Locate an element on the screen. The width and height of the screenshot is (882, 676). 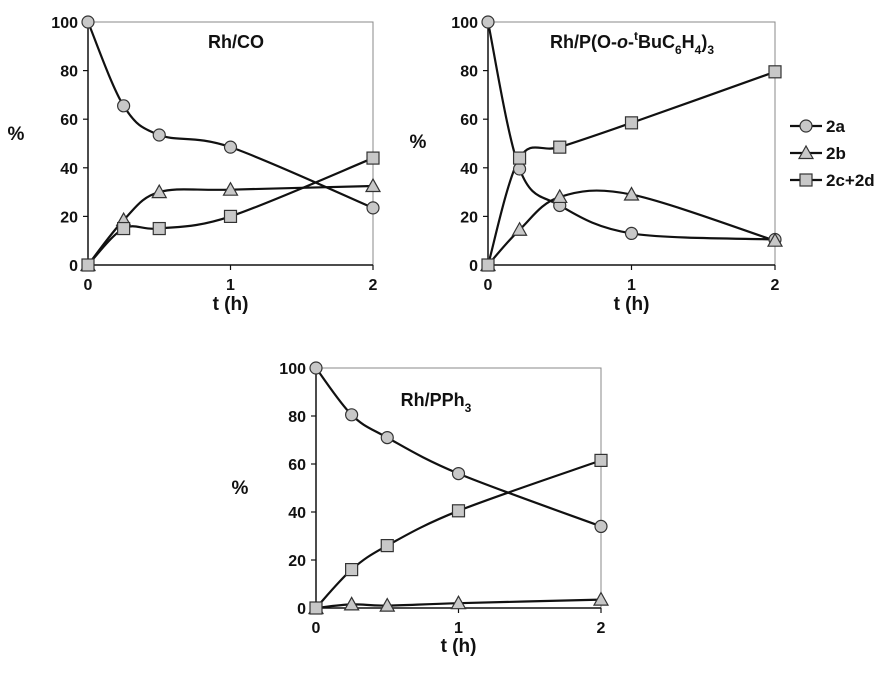
legend-label-2c+2d: 2c+2d is located at coordinates (850, 180).